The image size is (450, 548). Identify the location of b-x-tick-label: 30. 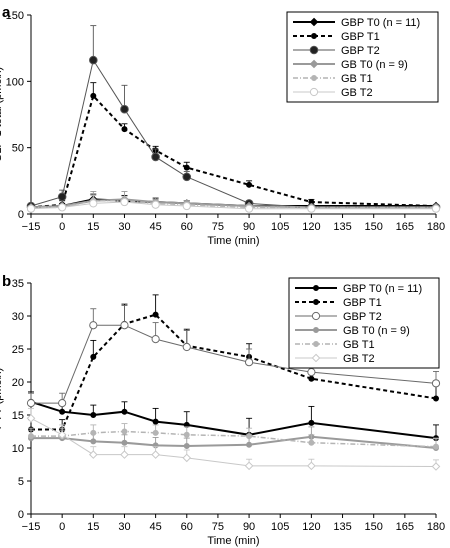
(124, 527).